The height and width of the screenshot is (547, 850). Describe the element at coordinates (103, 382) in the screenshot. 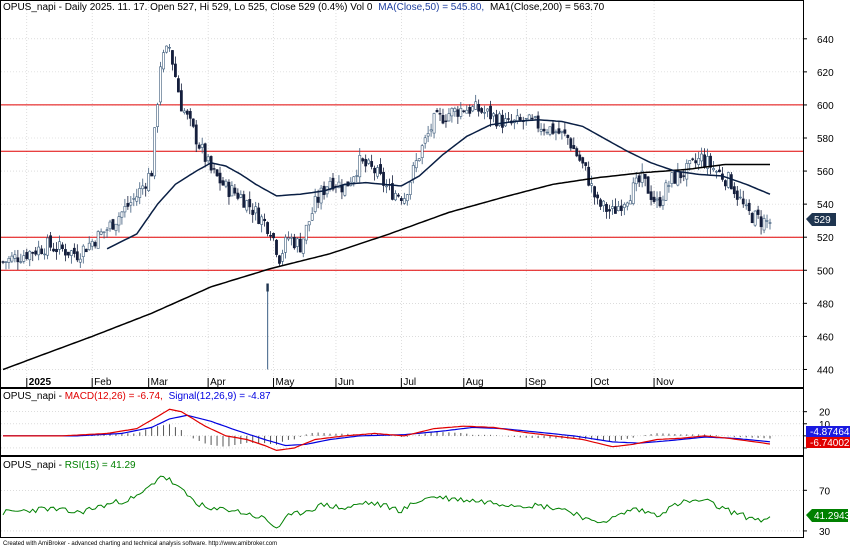

I see `month-tick-label: Feb` at that location.